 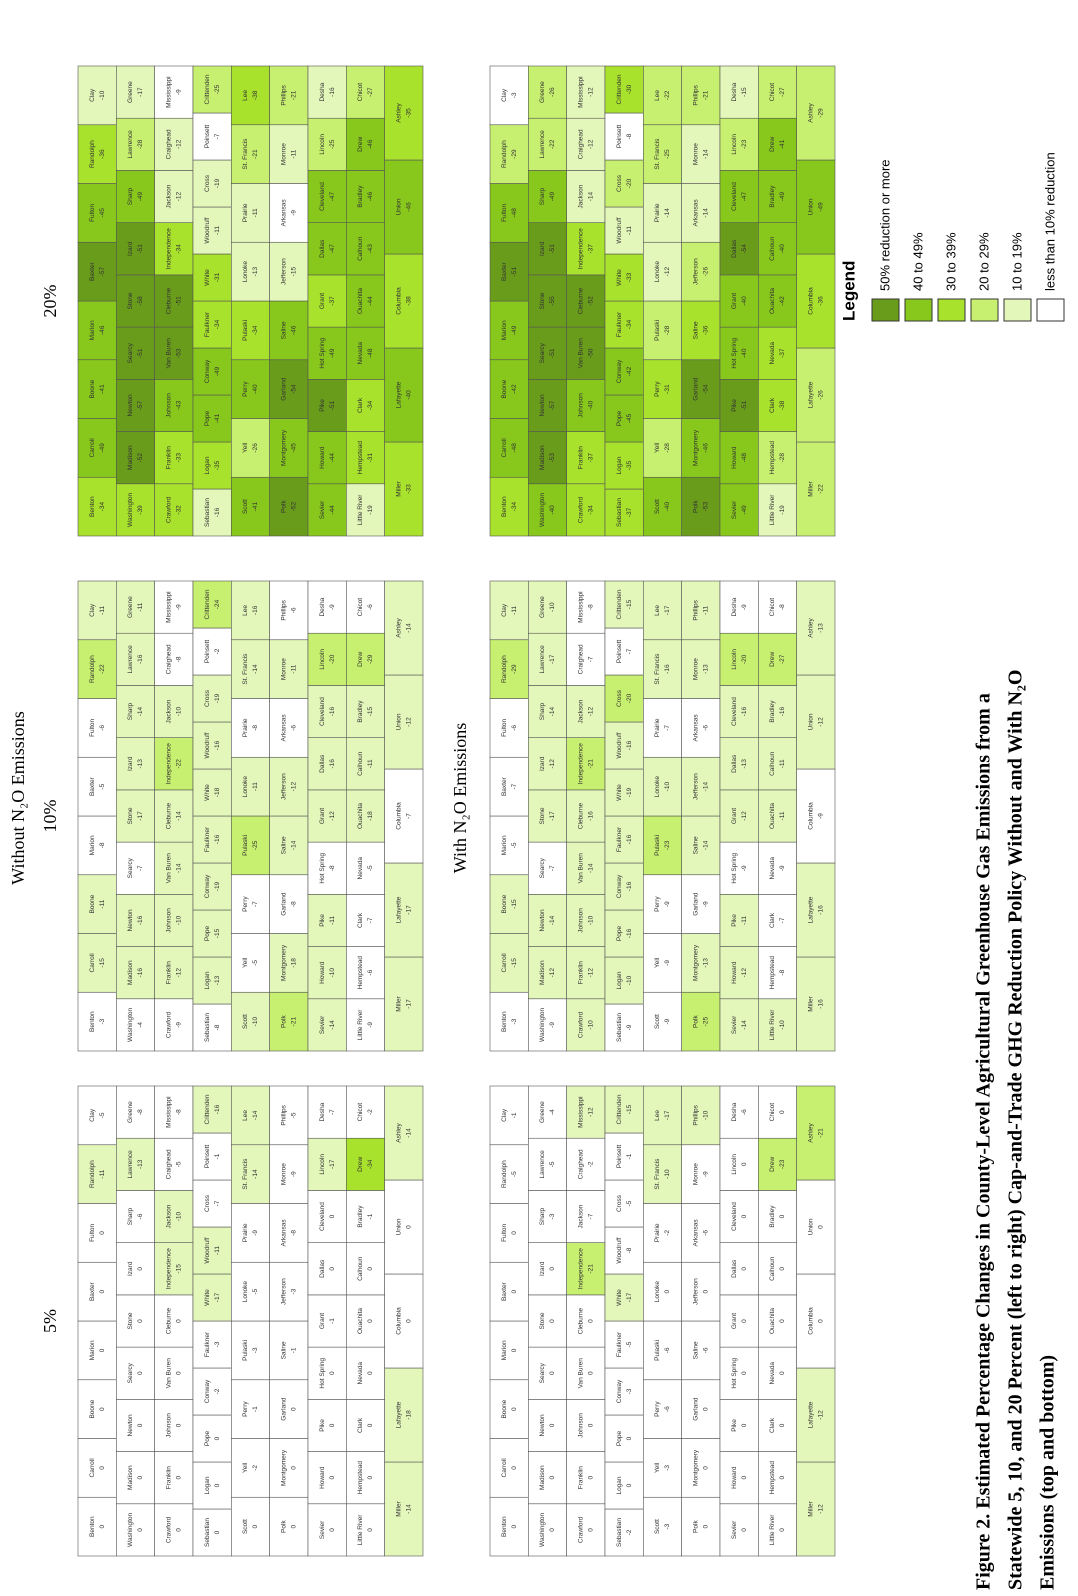 What do you see at coordinates (514, 610) in the screenshot?
I see `county-value: -11` at bounding box center [514, 610].